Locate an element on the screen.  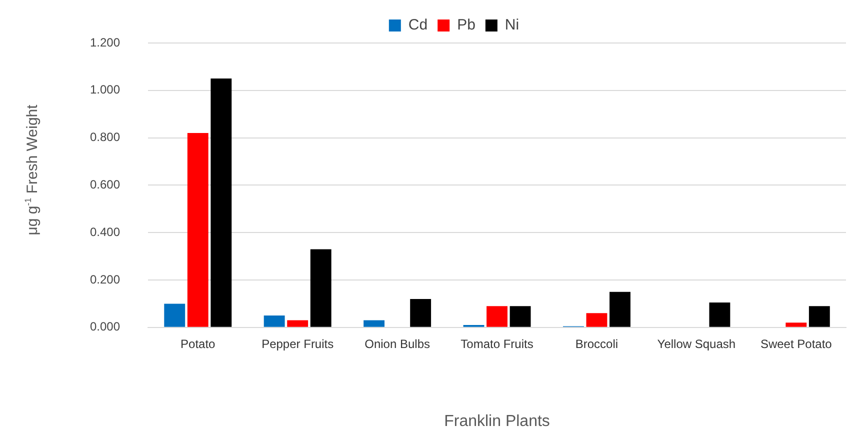
y-tick-label: 1.000 is located at coordinates (105, 89).